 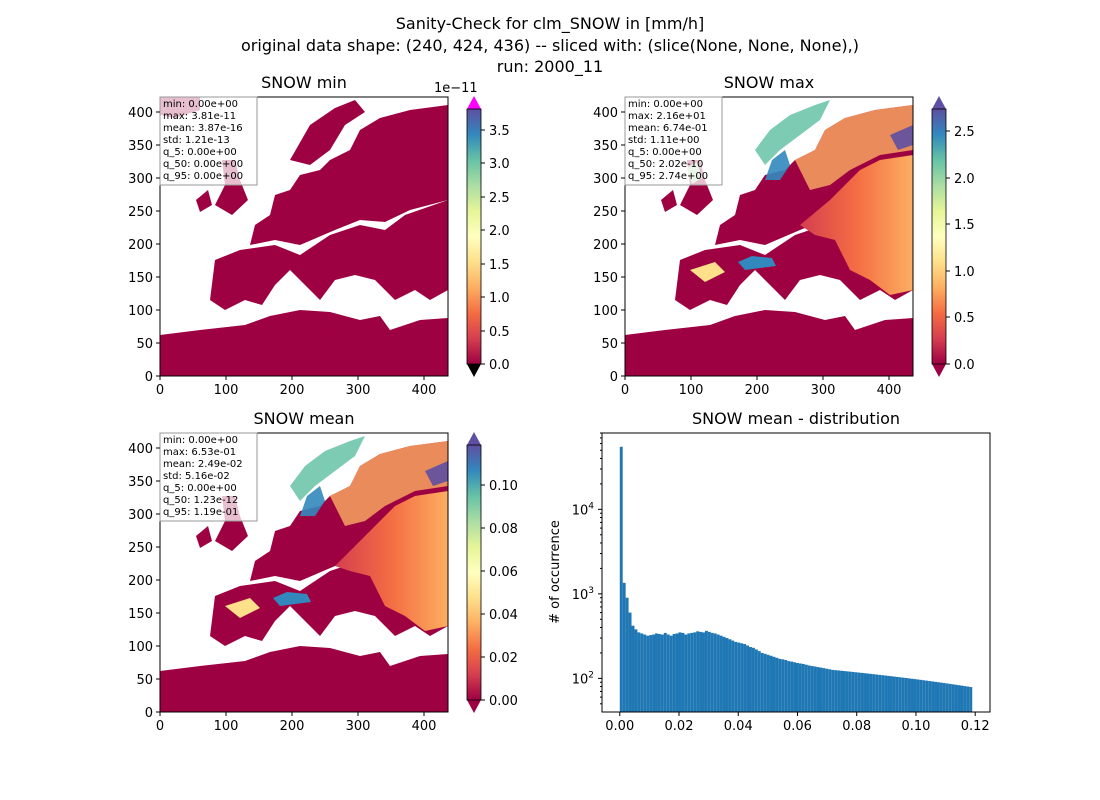 I want to click on colorbar-exponent: 1e−11, so click(x=456, y=88).